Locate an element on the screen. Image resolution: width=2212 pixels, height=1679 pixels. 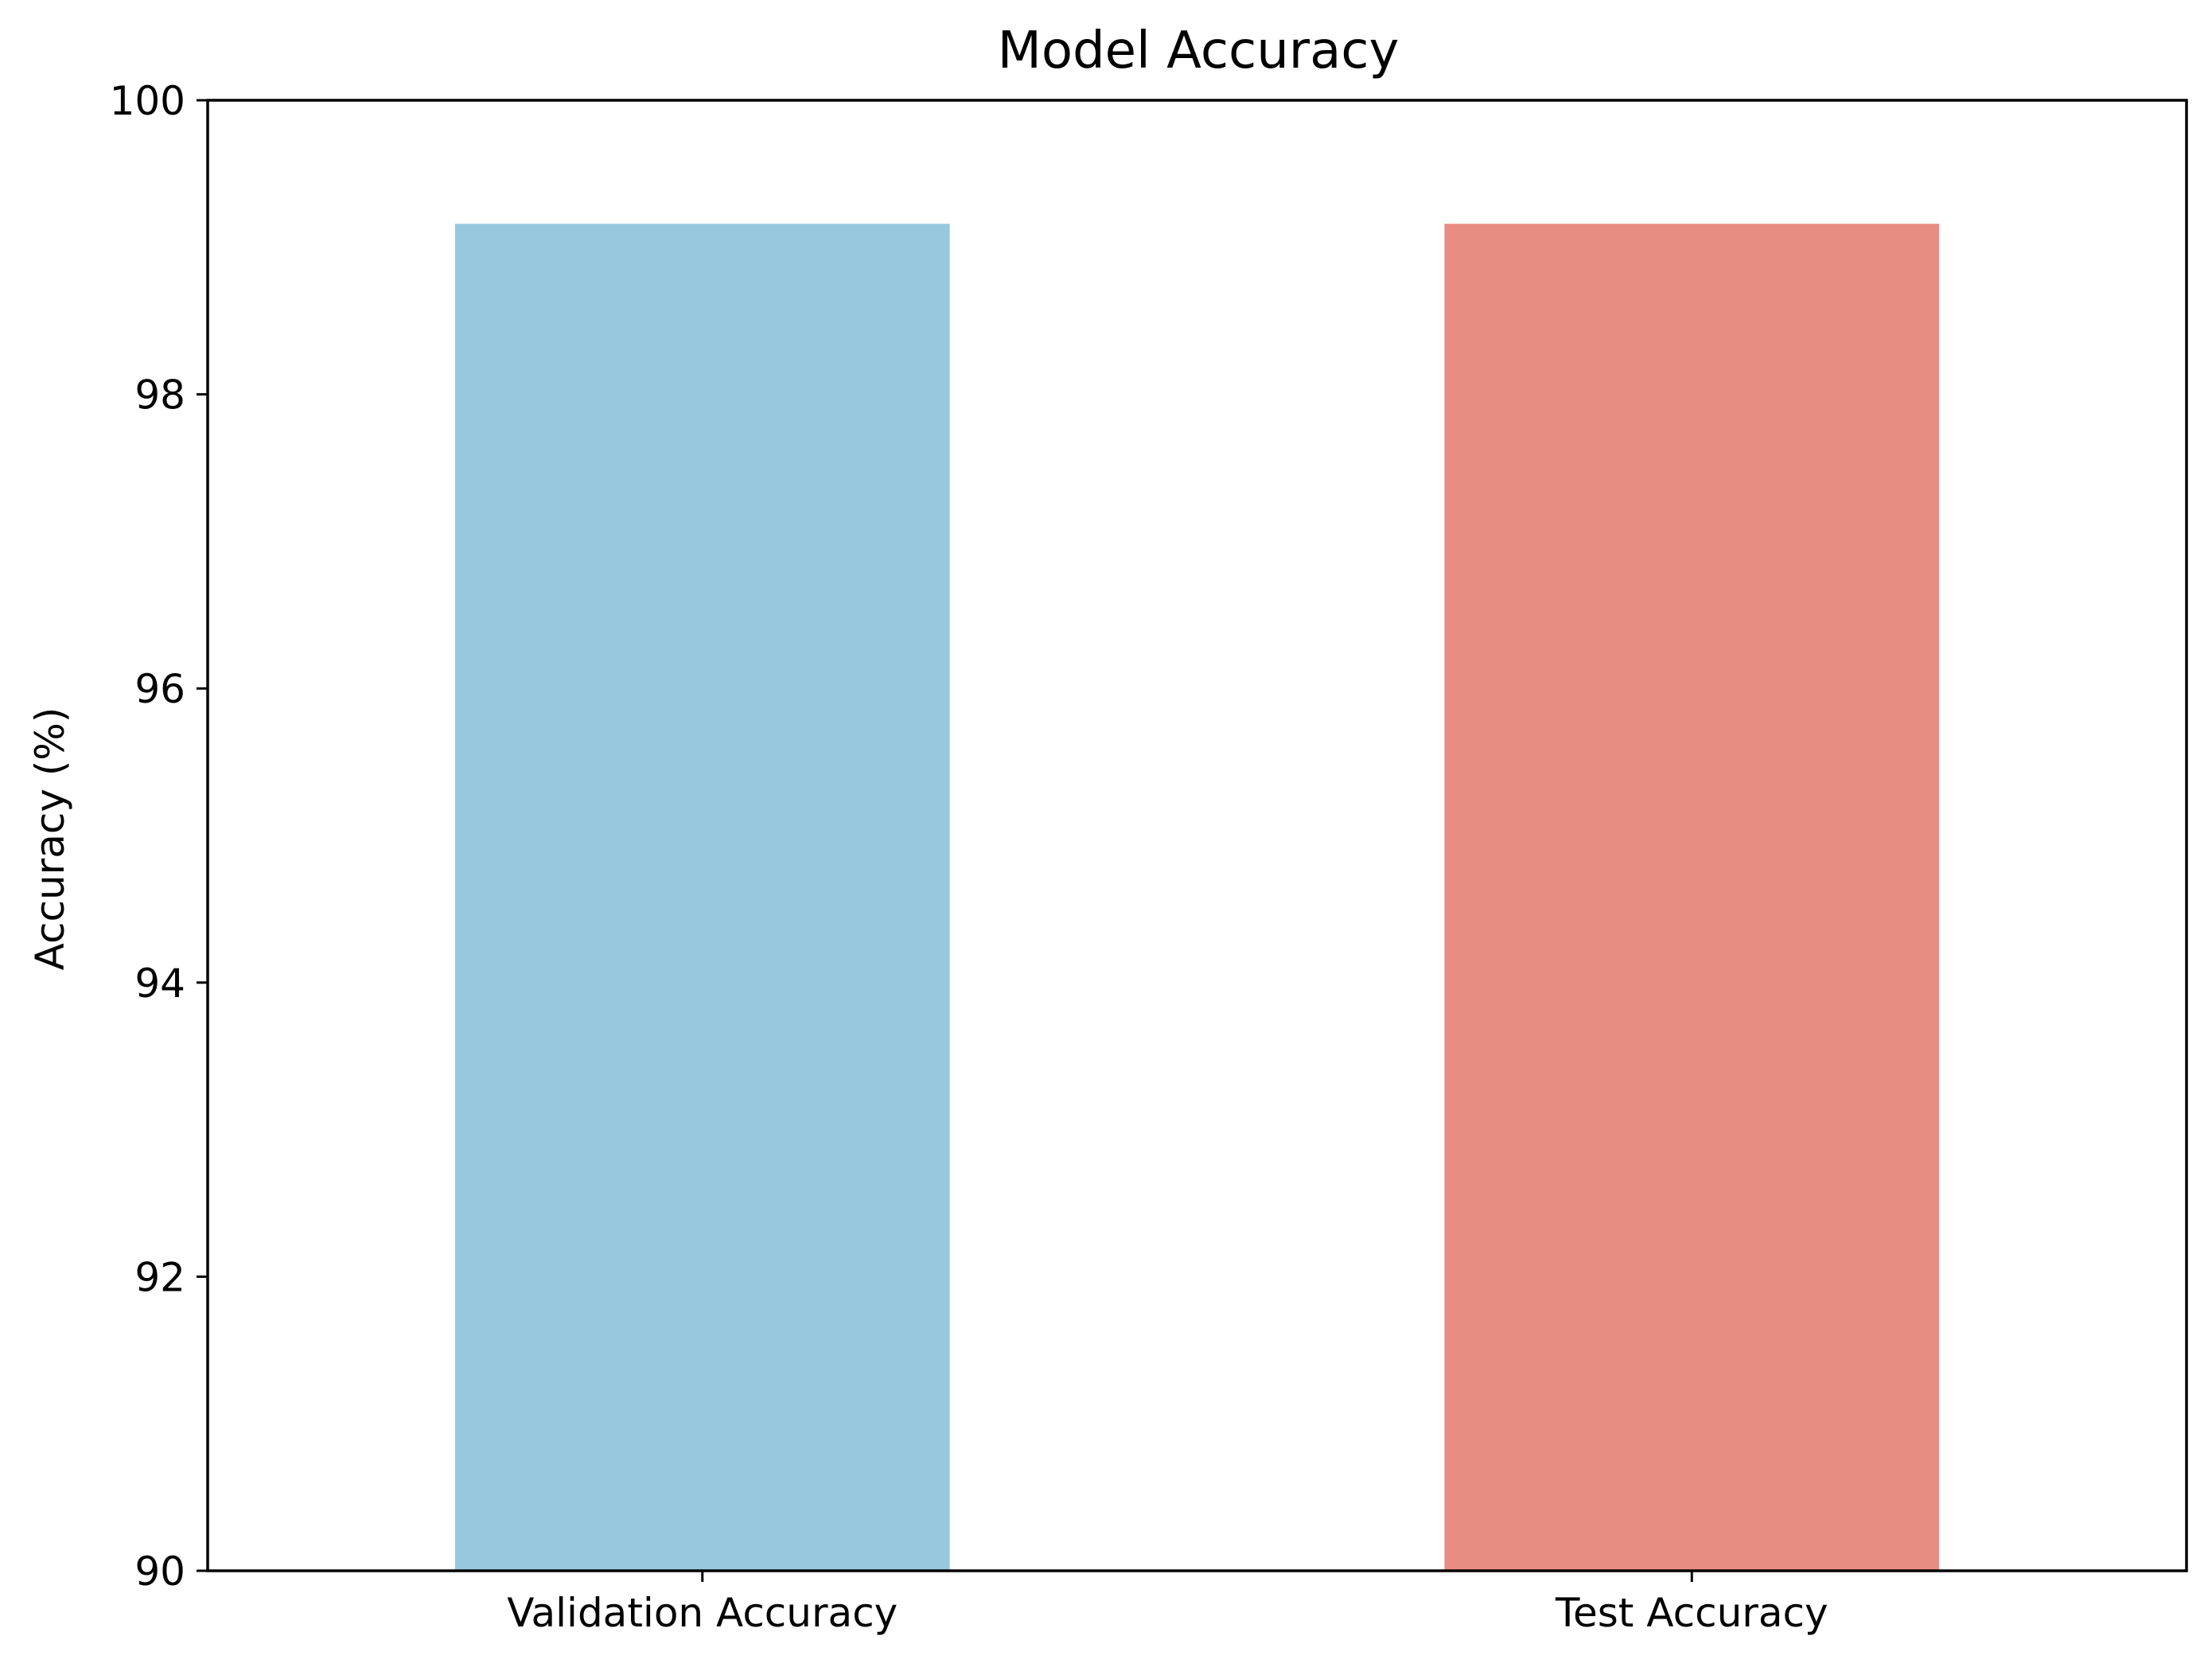
y-tick-label: 92 is located at coordinates (160, 1277).